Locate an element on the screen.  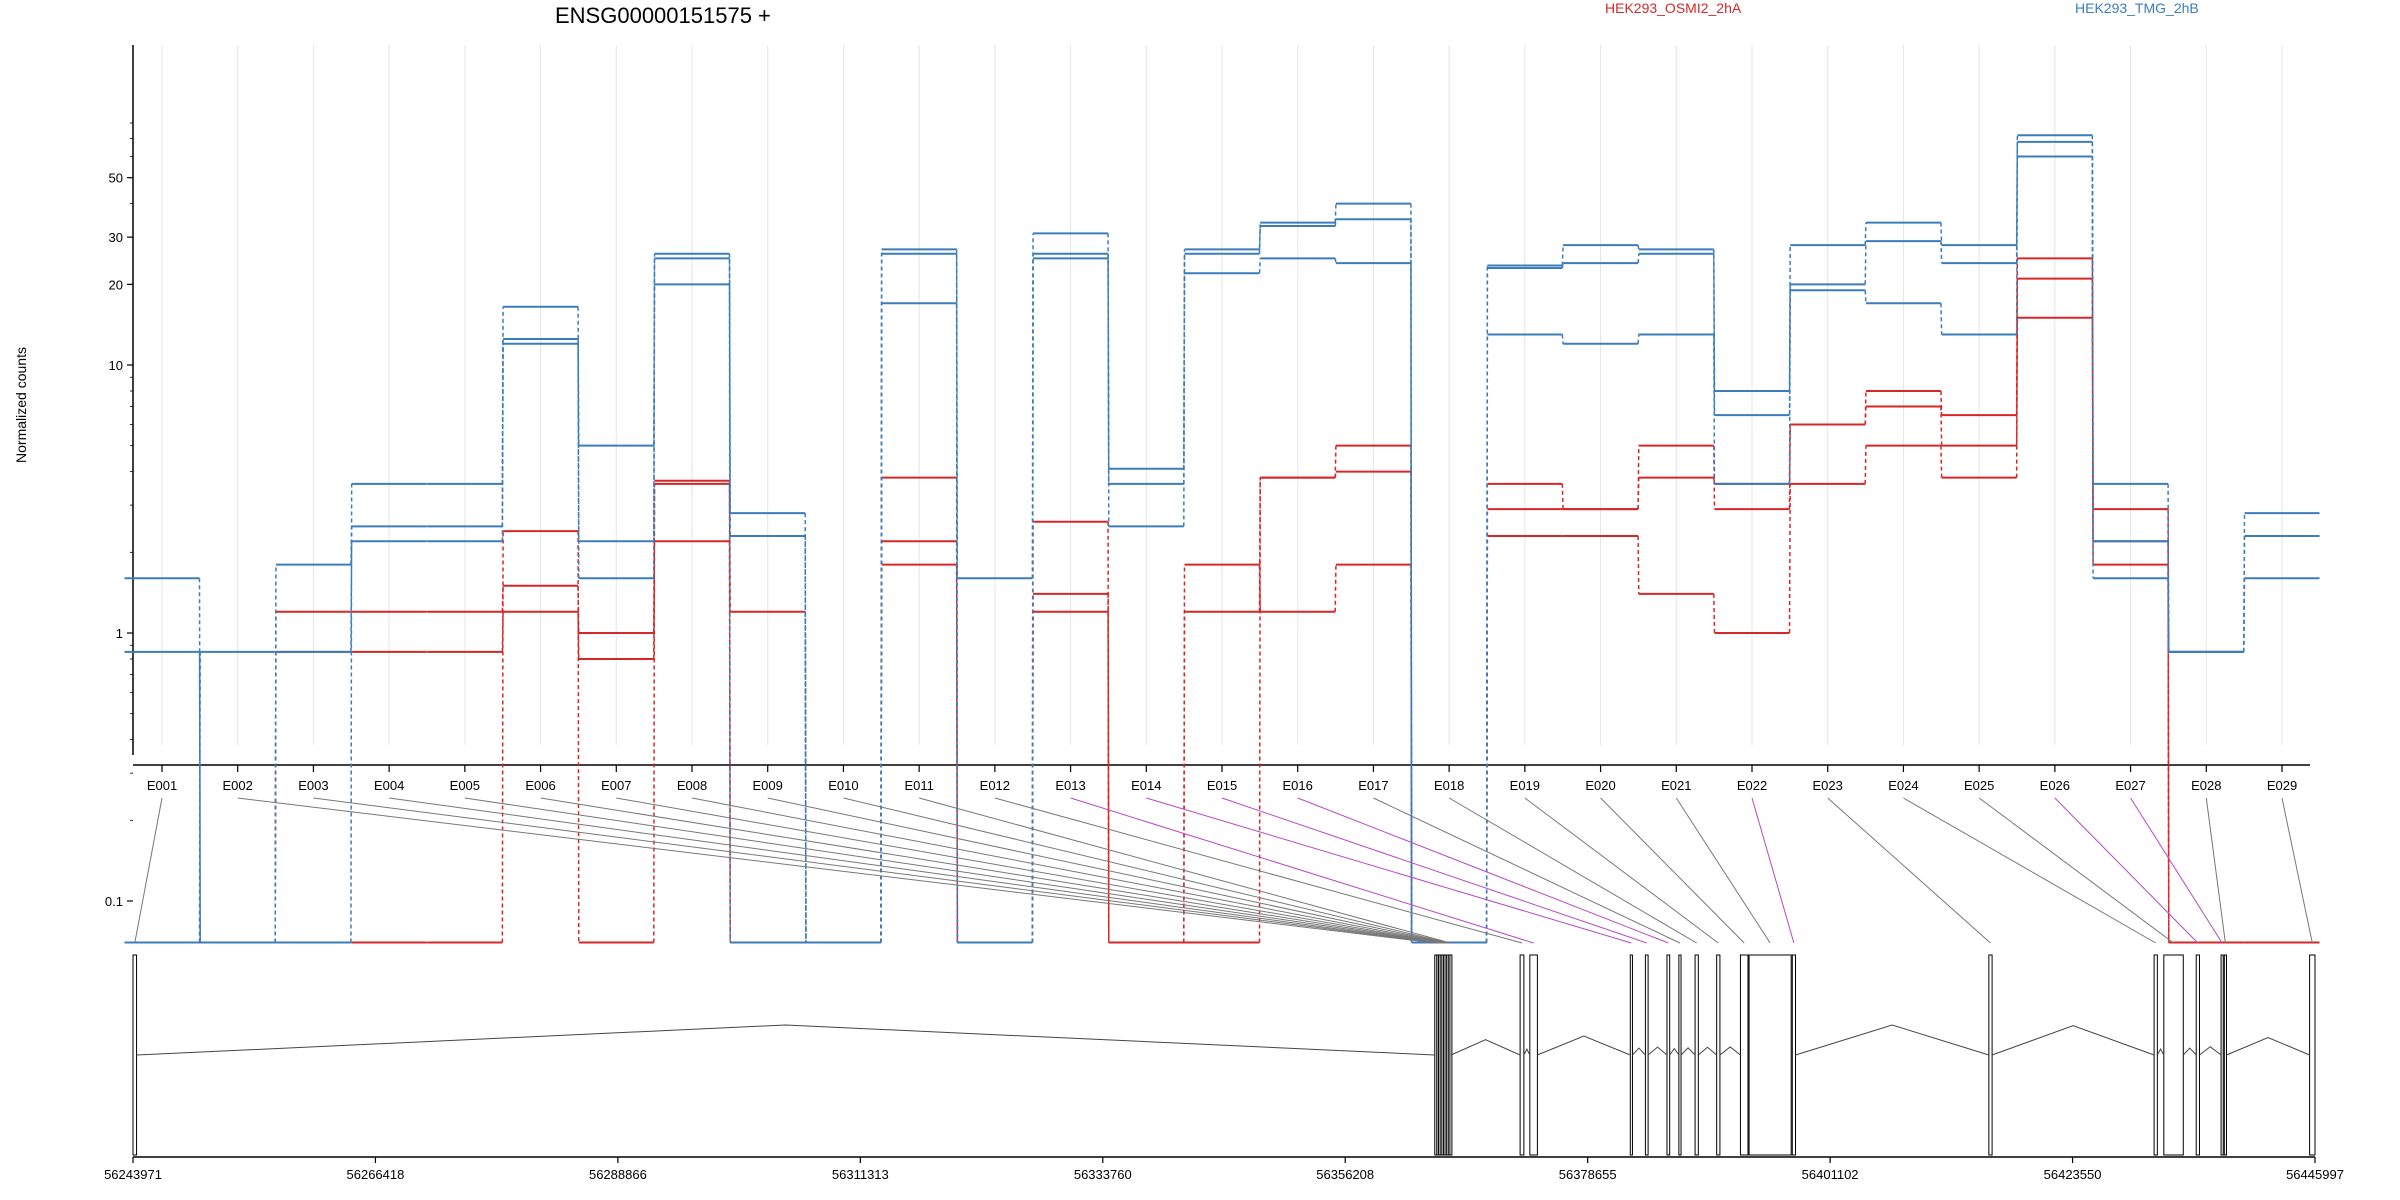
genomic-tick-label: 56288866 is located at coordinates (618, 1174).